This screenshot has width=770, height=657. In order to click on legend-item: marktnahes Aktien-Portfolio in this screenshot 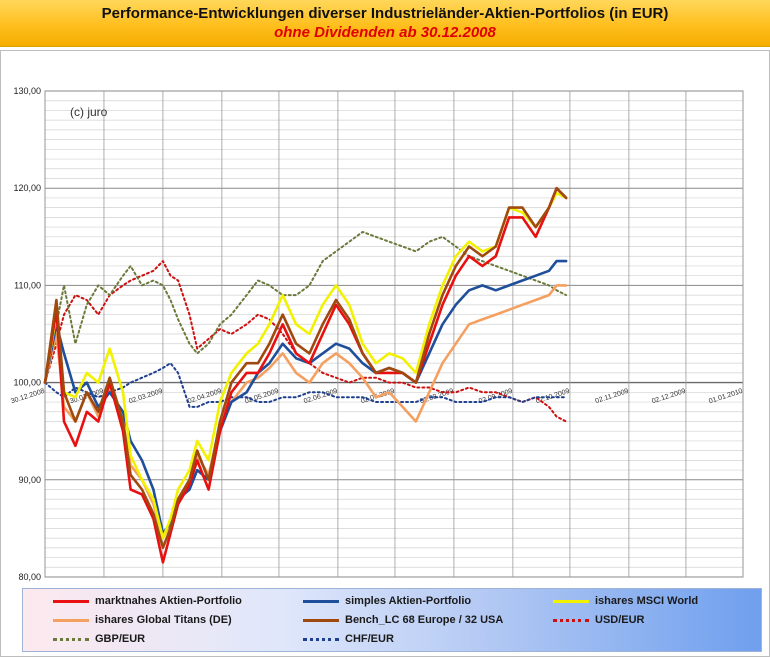, I will do `click(147, 601)`.